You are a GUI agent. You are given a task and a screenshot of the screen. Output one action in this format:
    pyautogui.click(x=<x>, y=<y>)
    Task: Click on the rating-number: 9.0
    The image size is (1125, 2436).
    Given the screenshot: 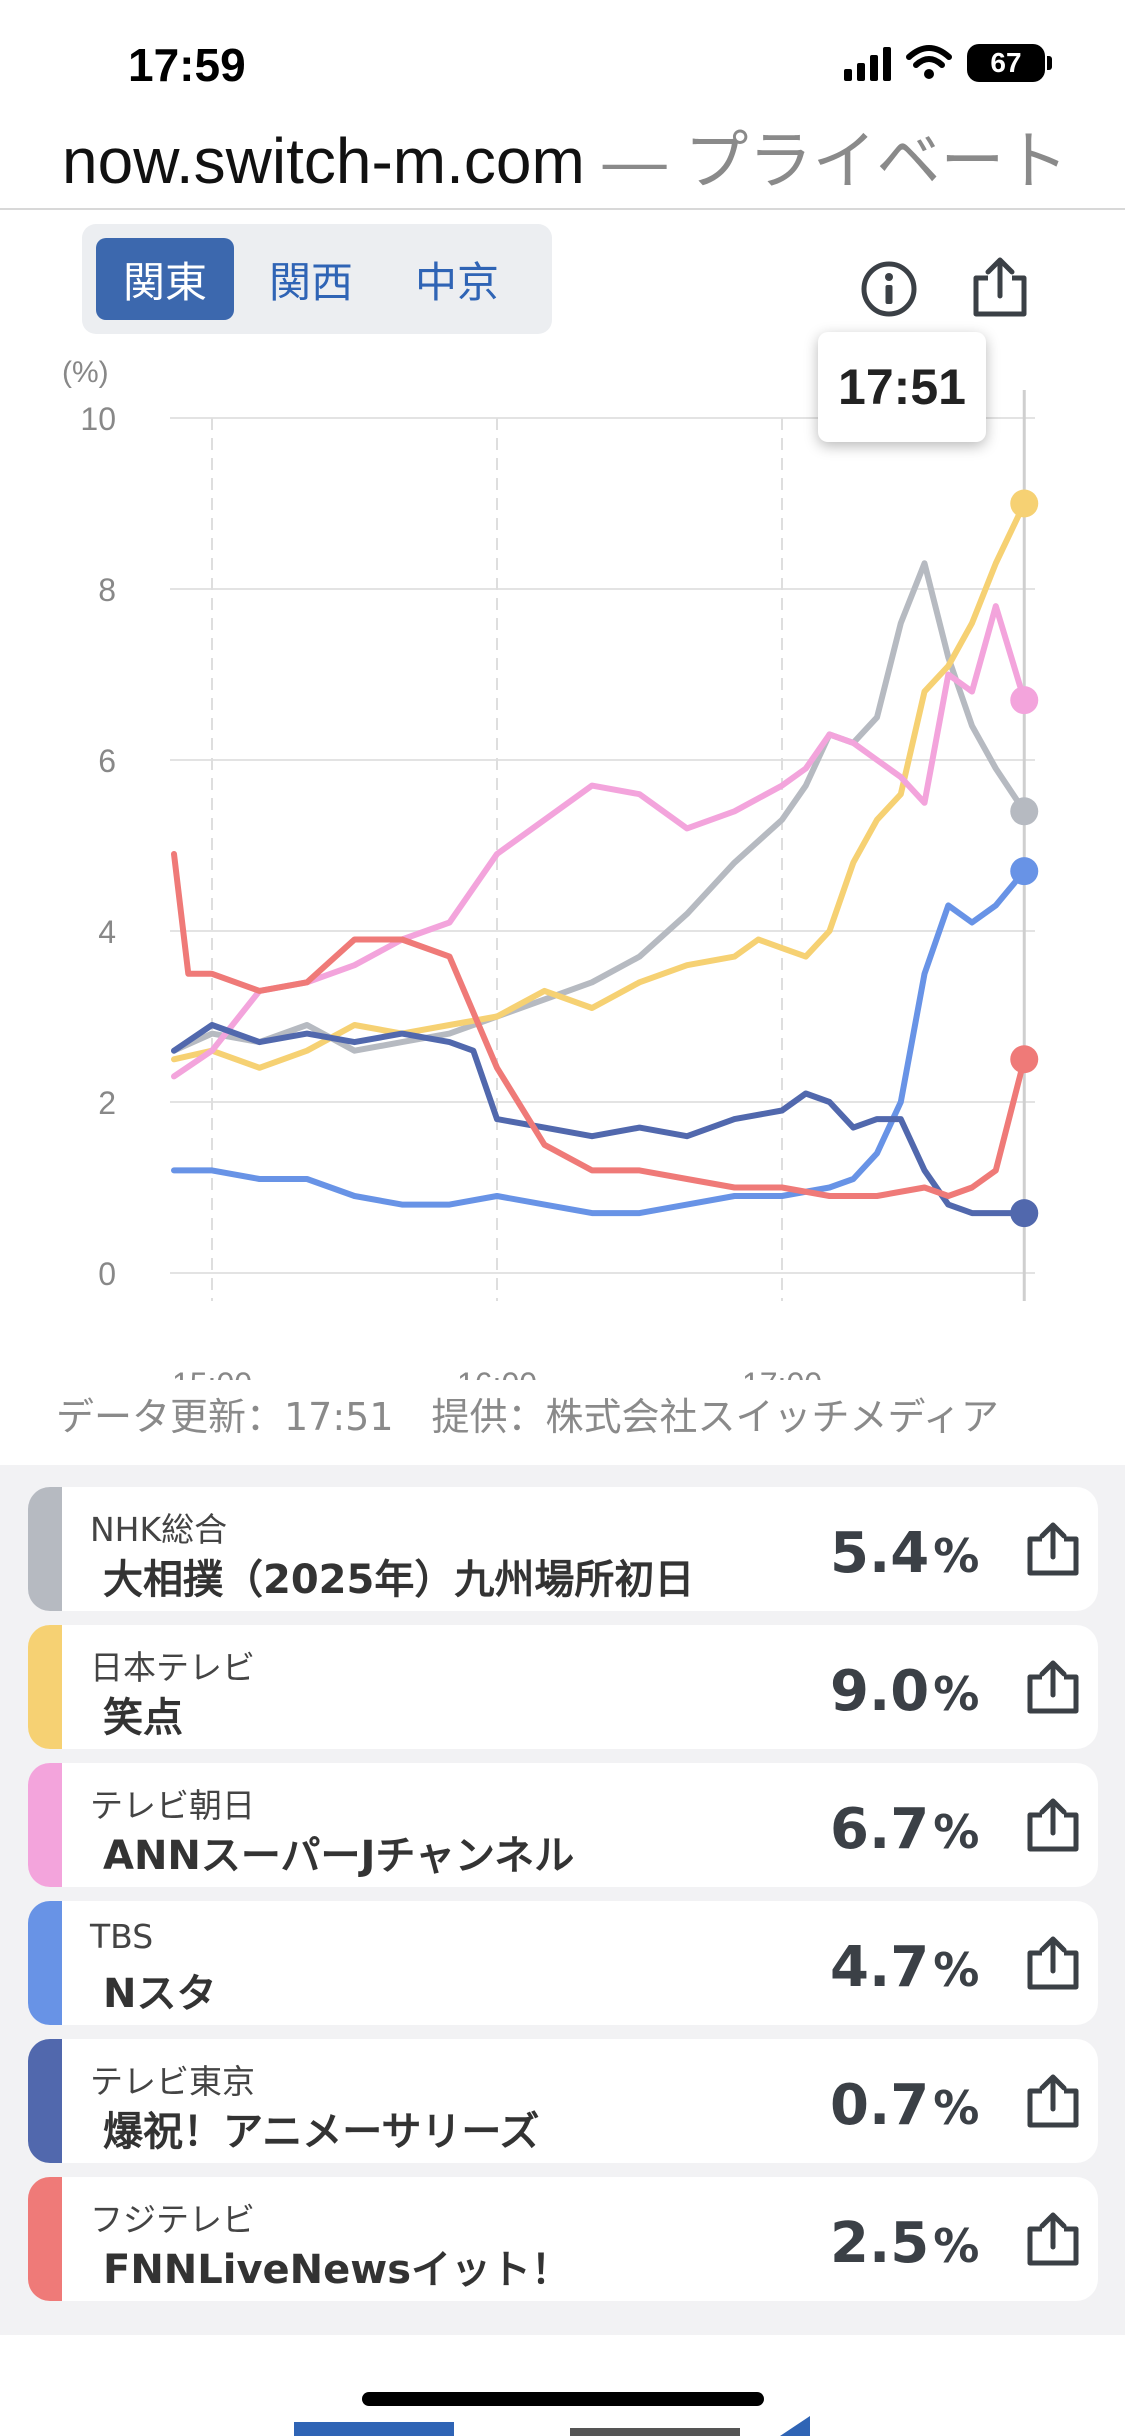 What is the action you would take?
    pyautogui.click(x=880, y=1691)
    